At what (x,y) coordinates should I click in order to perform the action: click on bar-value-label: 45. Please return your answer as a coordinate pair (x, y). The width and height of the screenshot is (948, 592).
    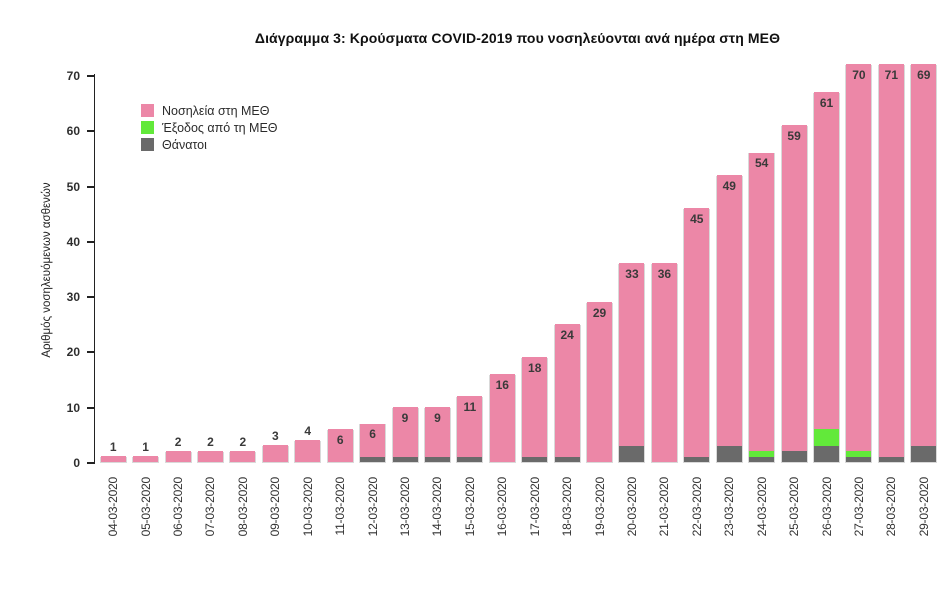
    Looking at the image, I should click on (697, 218).